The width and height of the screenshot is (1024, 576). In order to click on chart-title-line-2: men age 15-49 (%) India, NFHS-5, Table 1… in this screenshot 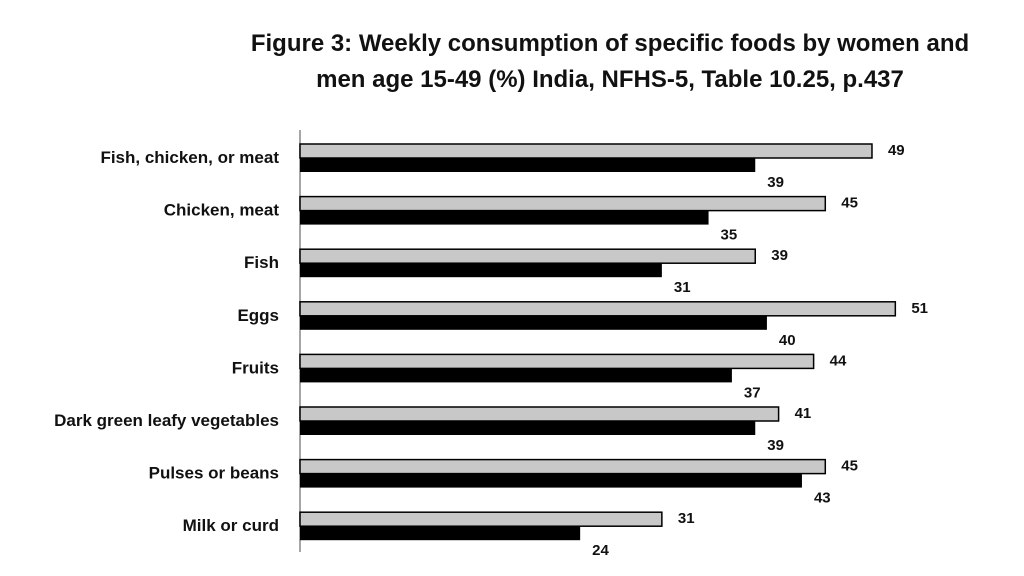, I will do `click(610, 79)`.